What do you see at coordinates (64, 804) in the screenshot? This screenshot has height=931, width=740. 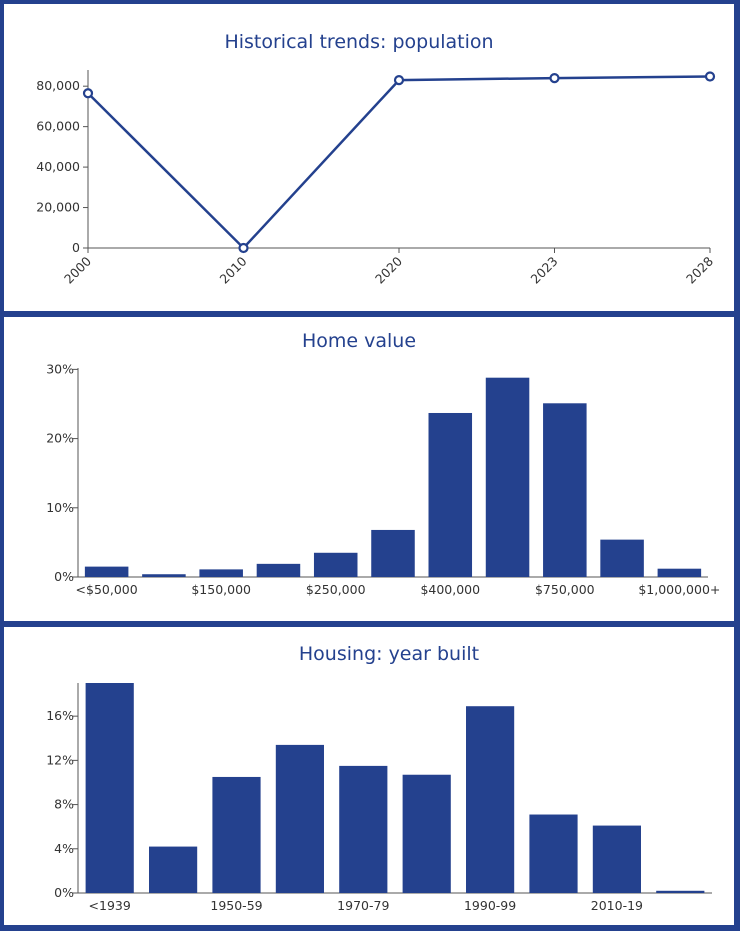 I see `y-tick-label: 8%` at bounding box center [64, 804].